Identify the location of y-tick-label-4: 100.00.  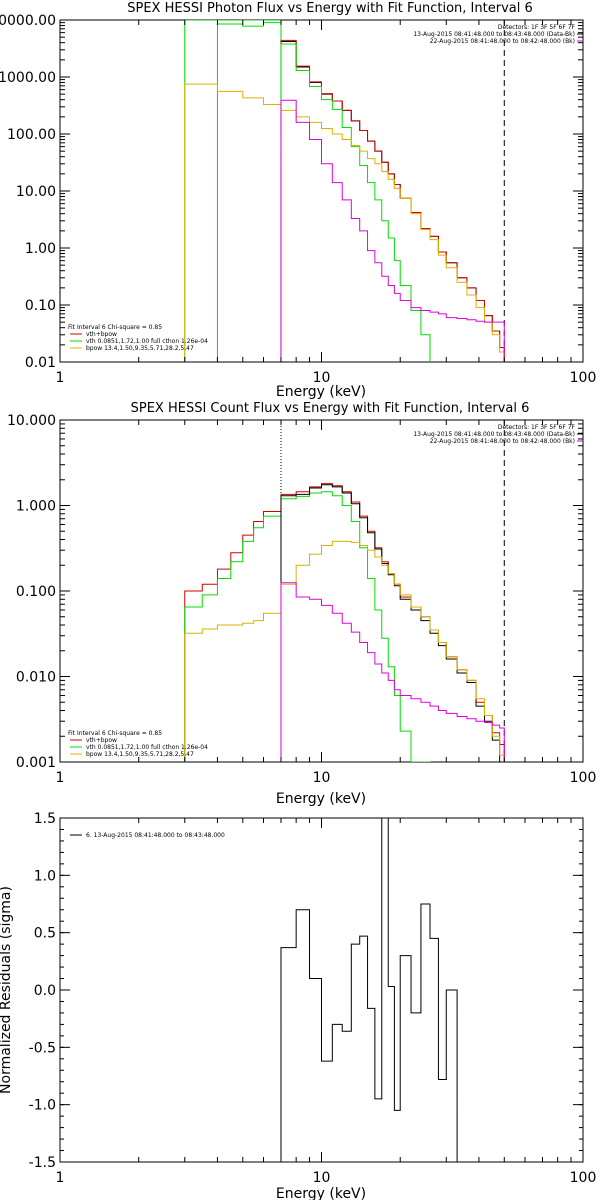
(31, 135).